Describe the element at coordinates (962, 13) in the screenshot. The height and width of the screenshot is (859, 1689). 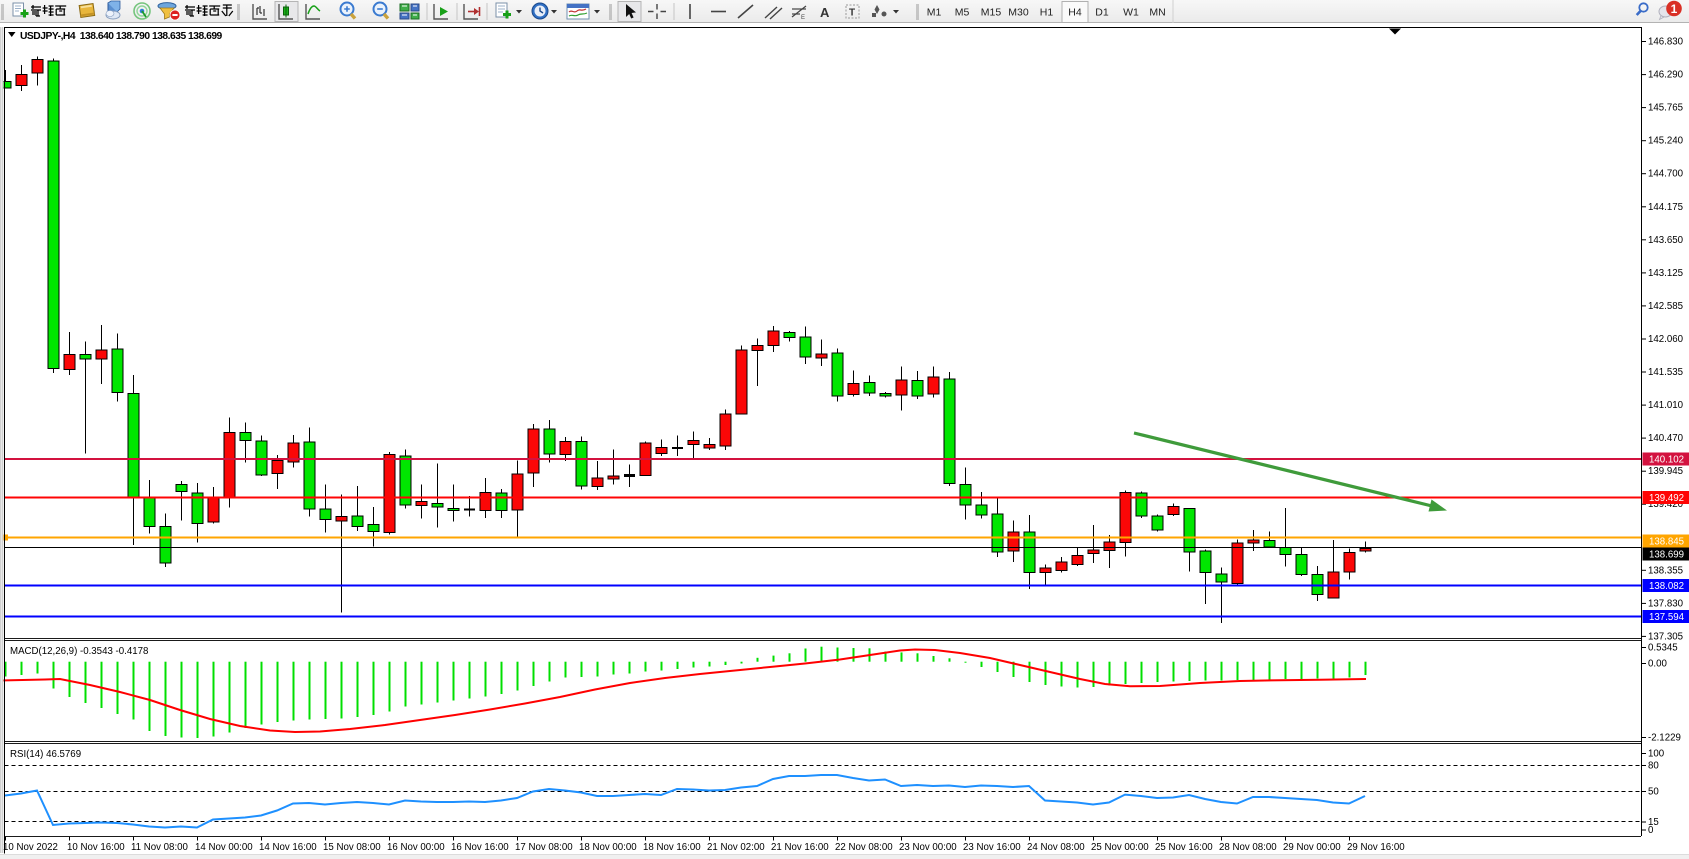
I see `svg-text: M5` at that location.